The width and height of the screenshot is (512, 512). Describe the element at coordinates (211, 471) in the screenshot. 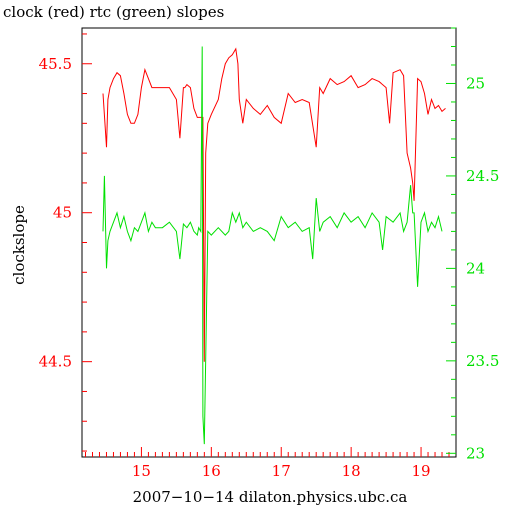

I see `x-tick-label: 16` at that location.